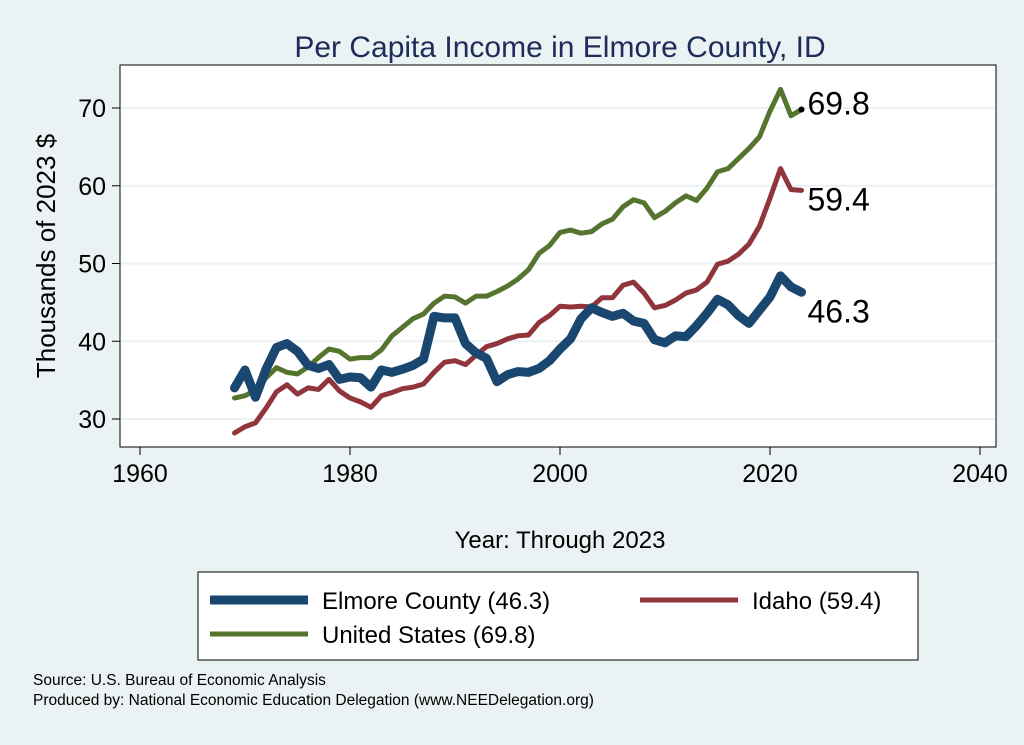 The width and height of the screenshot is (1024, 745). Describe the element at coordinates (518, 336) in the screenshot. I see `series-line-elmore-county` at that location.